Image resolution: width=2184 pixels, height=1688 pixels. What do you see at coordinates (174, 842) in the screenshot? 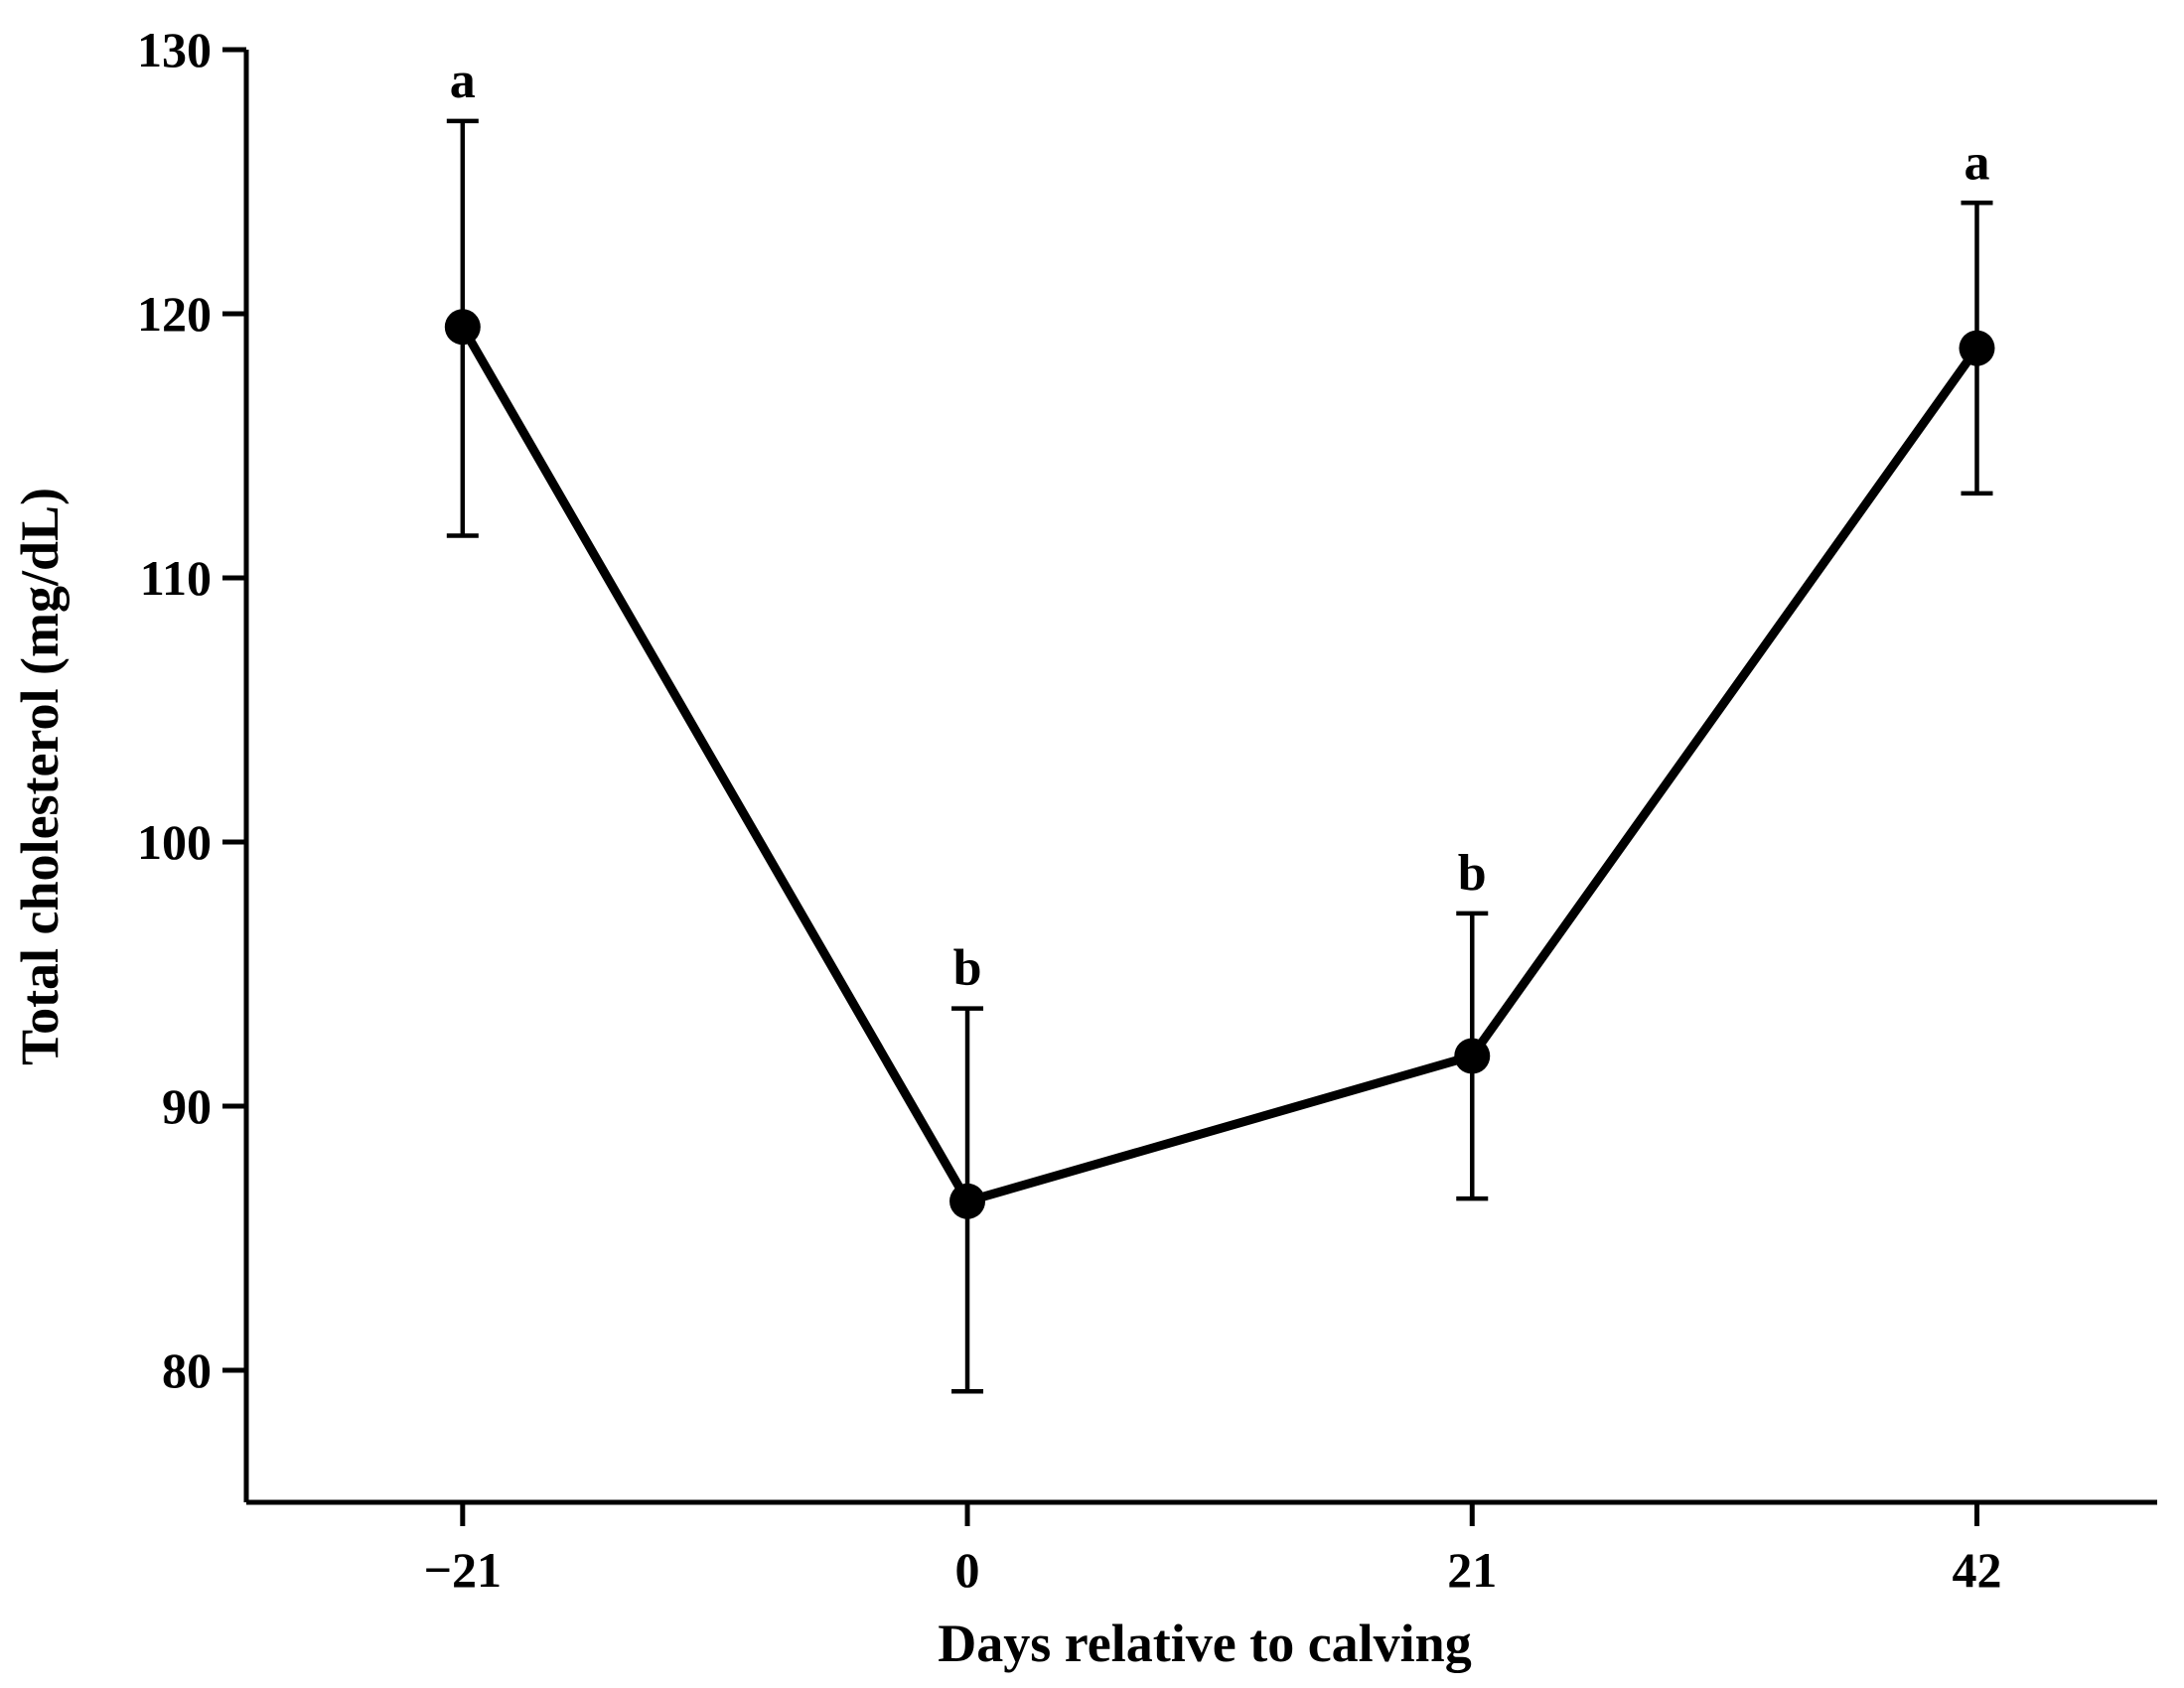
I see `y-tick-label: 100` at bounding box center [174, 842].